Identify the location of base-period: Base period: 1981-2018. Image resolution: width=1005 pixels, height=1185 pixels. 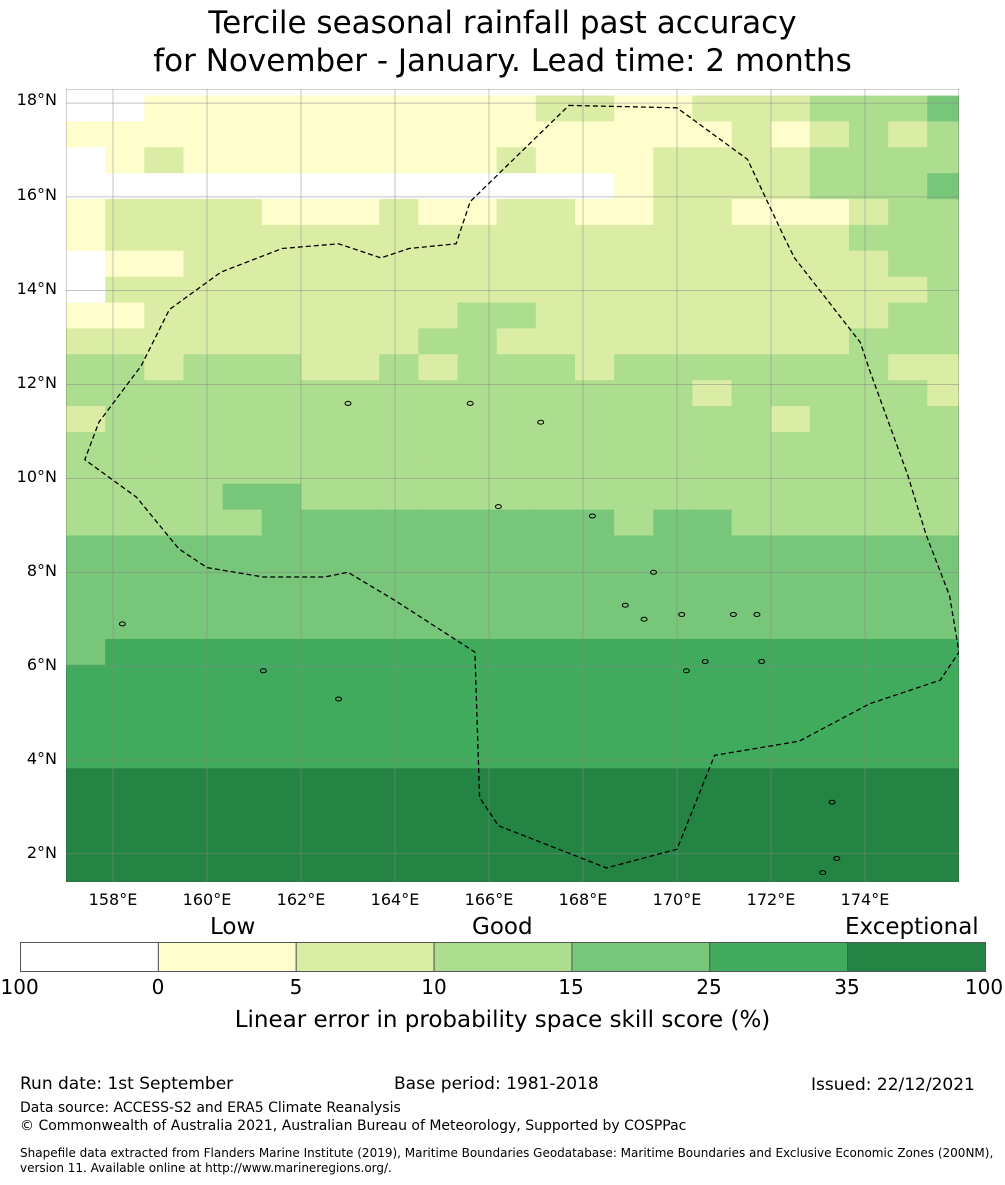
(496, 1084).